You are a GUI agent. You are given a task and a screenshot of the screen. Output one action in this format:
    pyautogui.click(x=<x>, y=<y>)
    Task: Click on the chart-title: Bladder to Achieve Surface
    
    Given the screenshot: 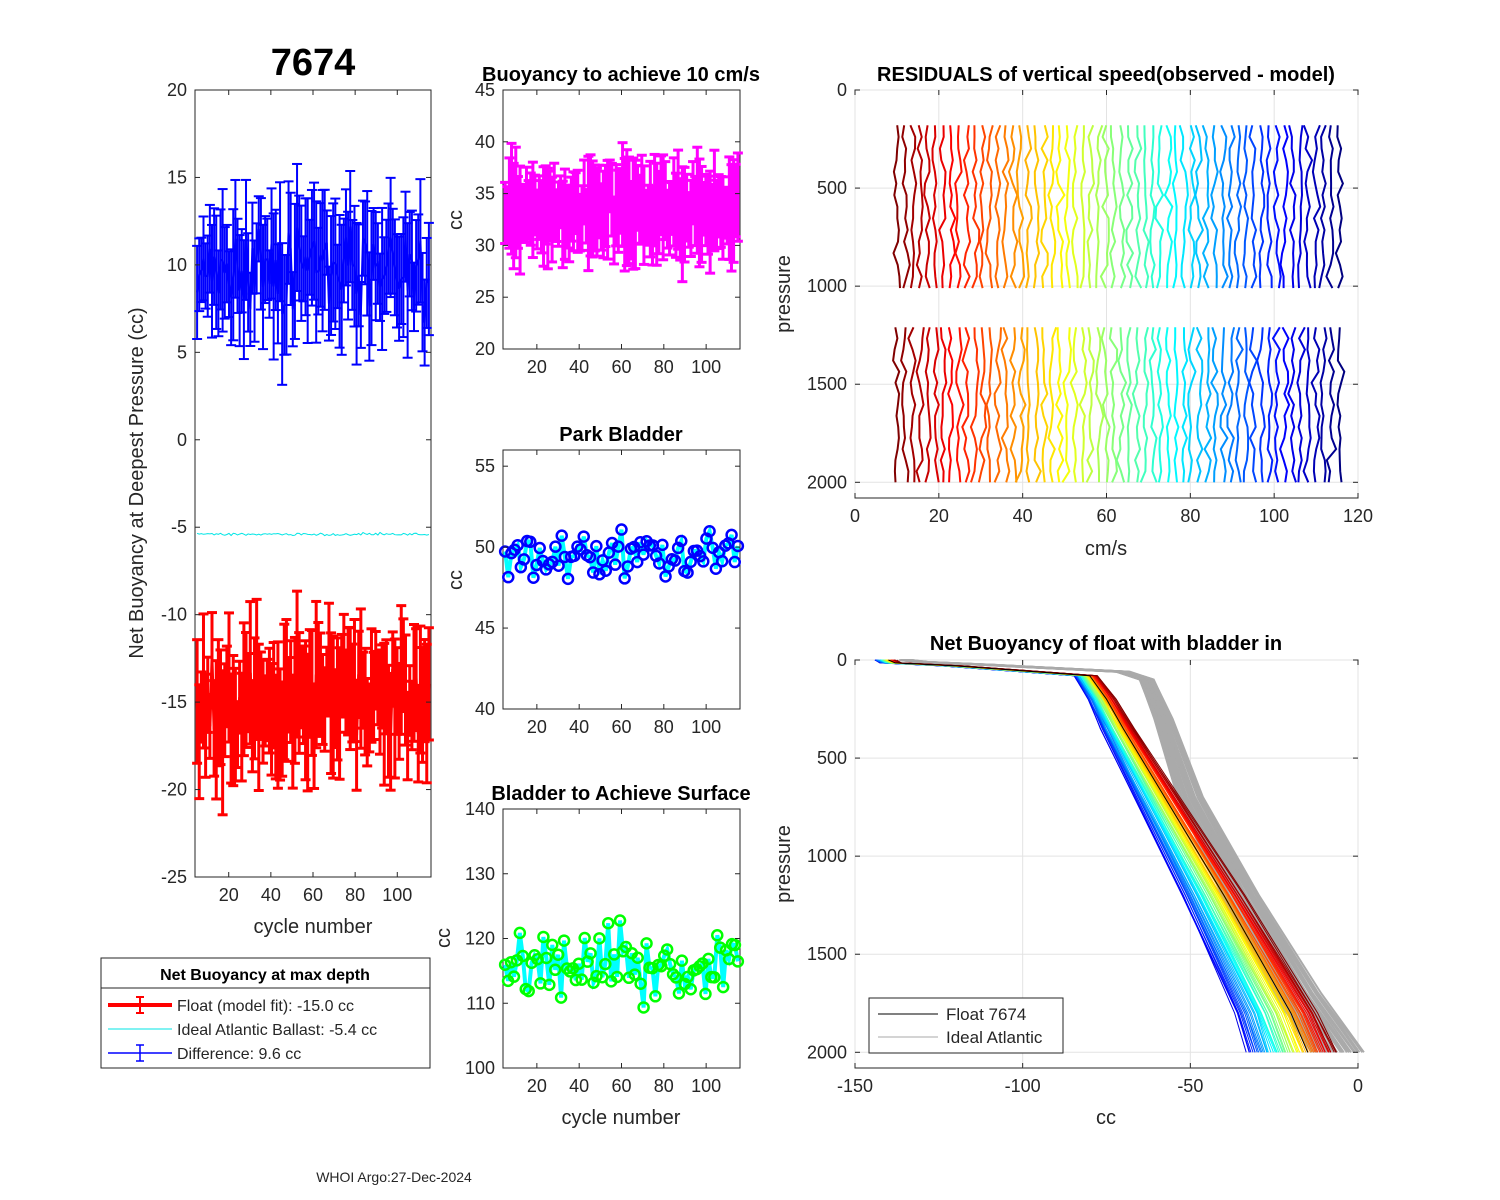 What is the action you would take?
    pyautogui.click(x=620, y=794)
    